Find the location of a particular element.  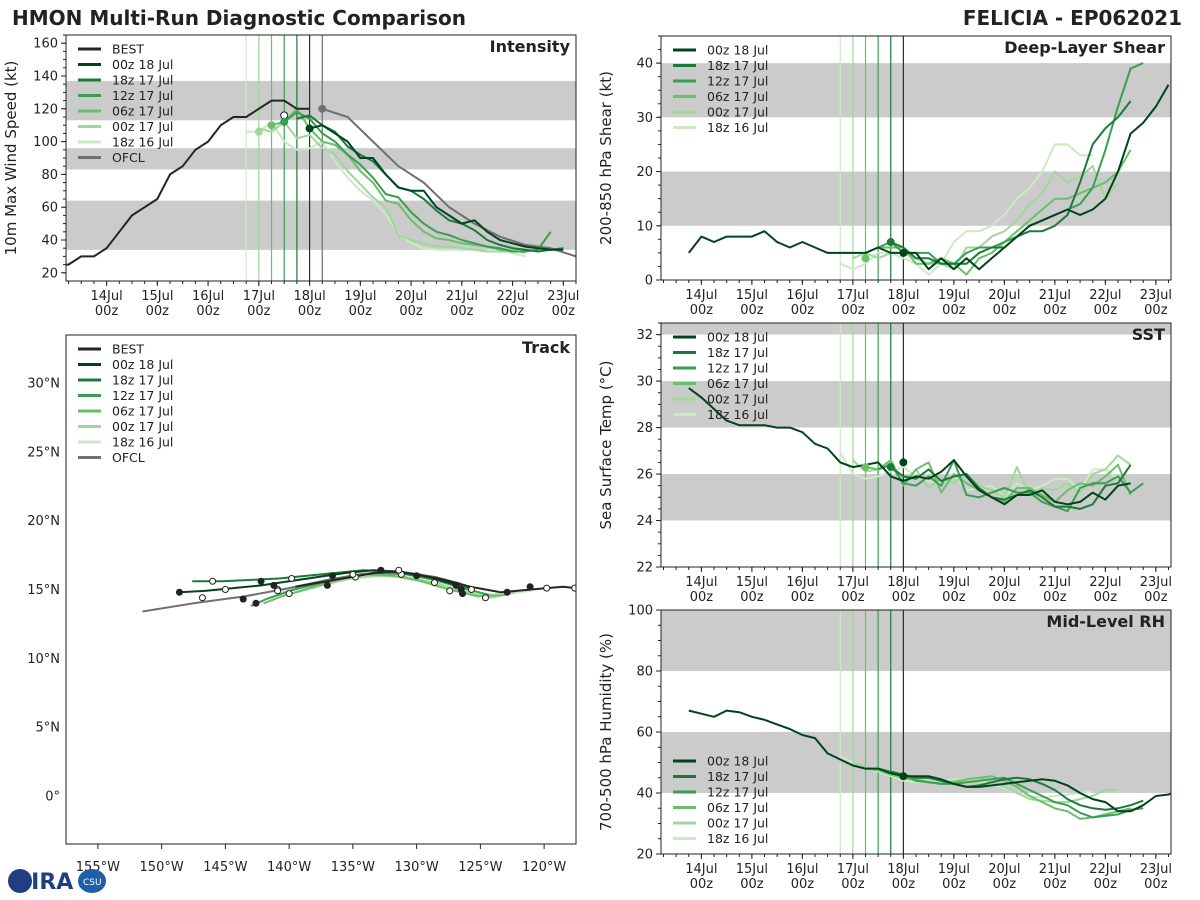

rh-ytick-label: 80 is located at coordinates (644, 672).